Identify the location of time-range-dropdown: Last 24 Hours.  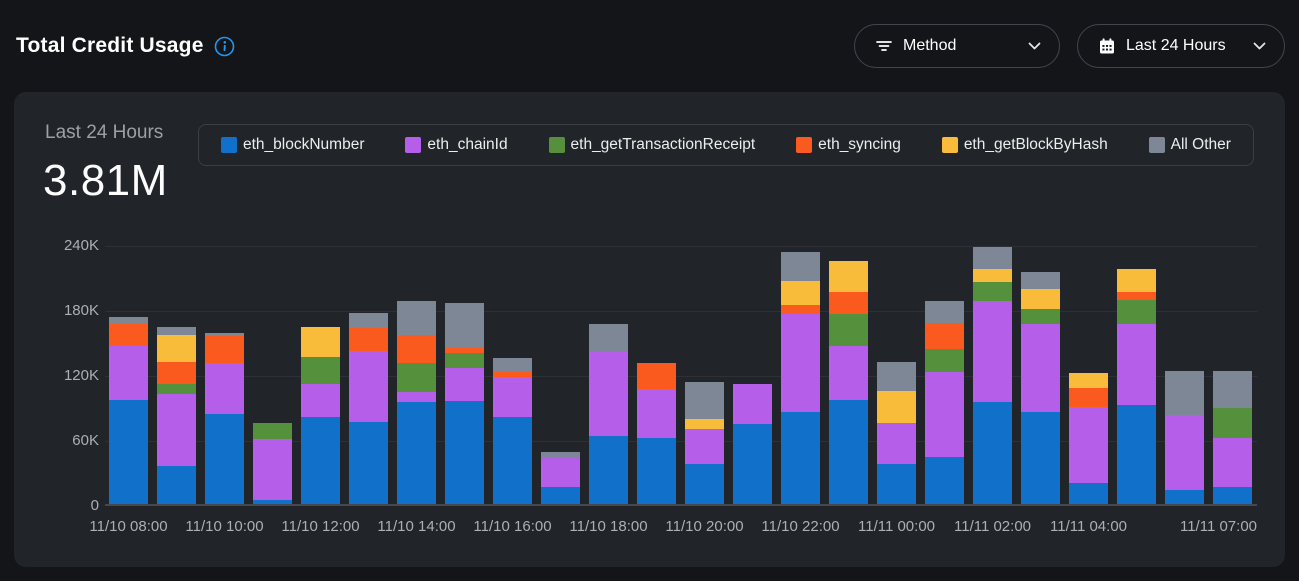
(1181, 46).